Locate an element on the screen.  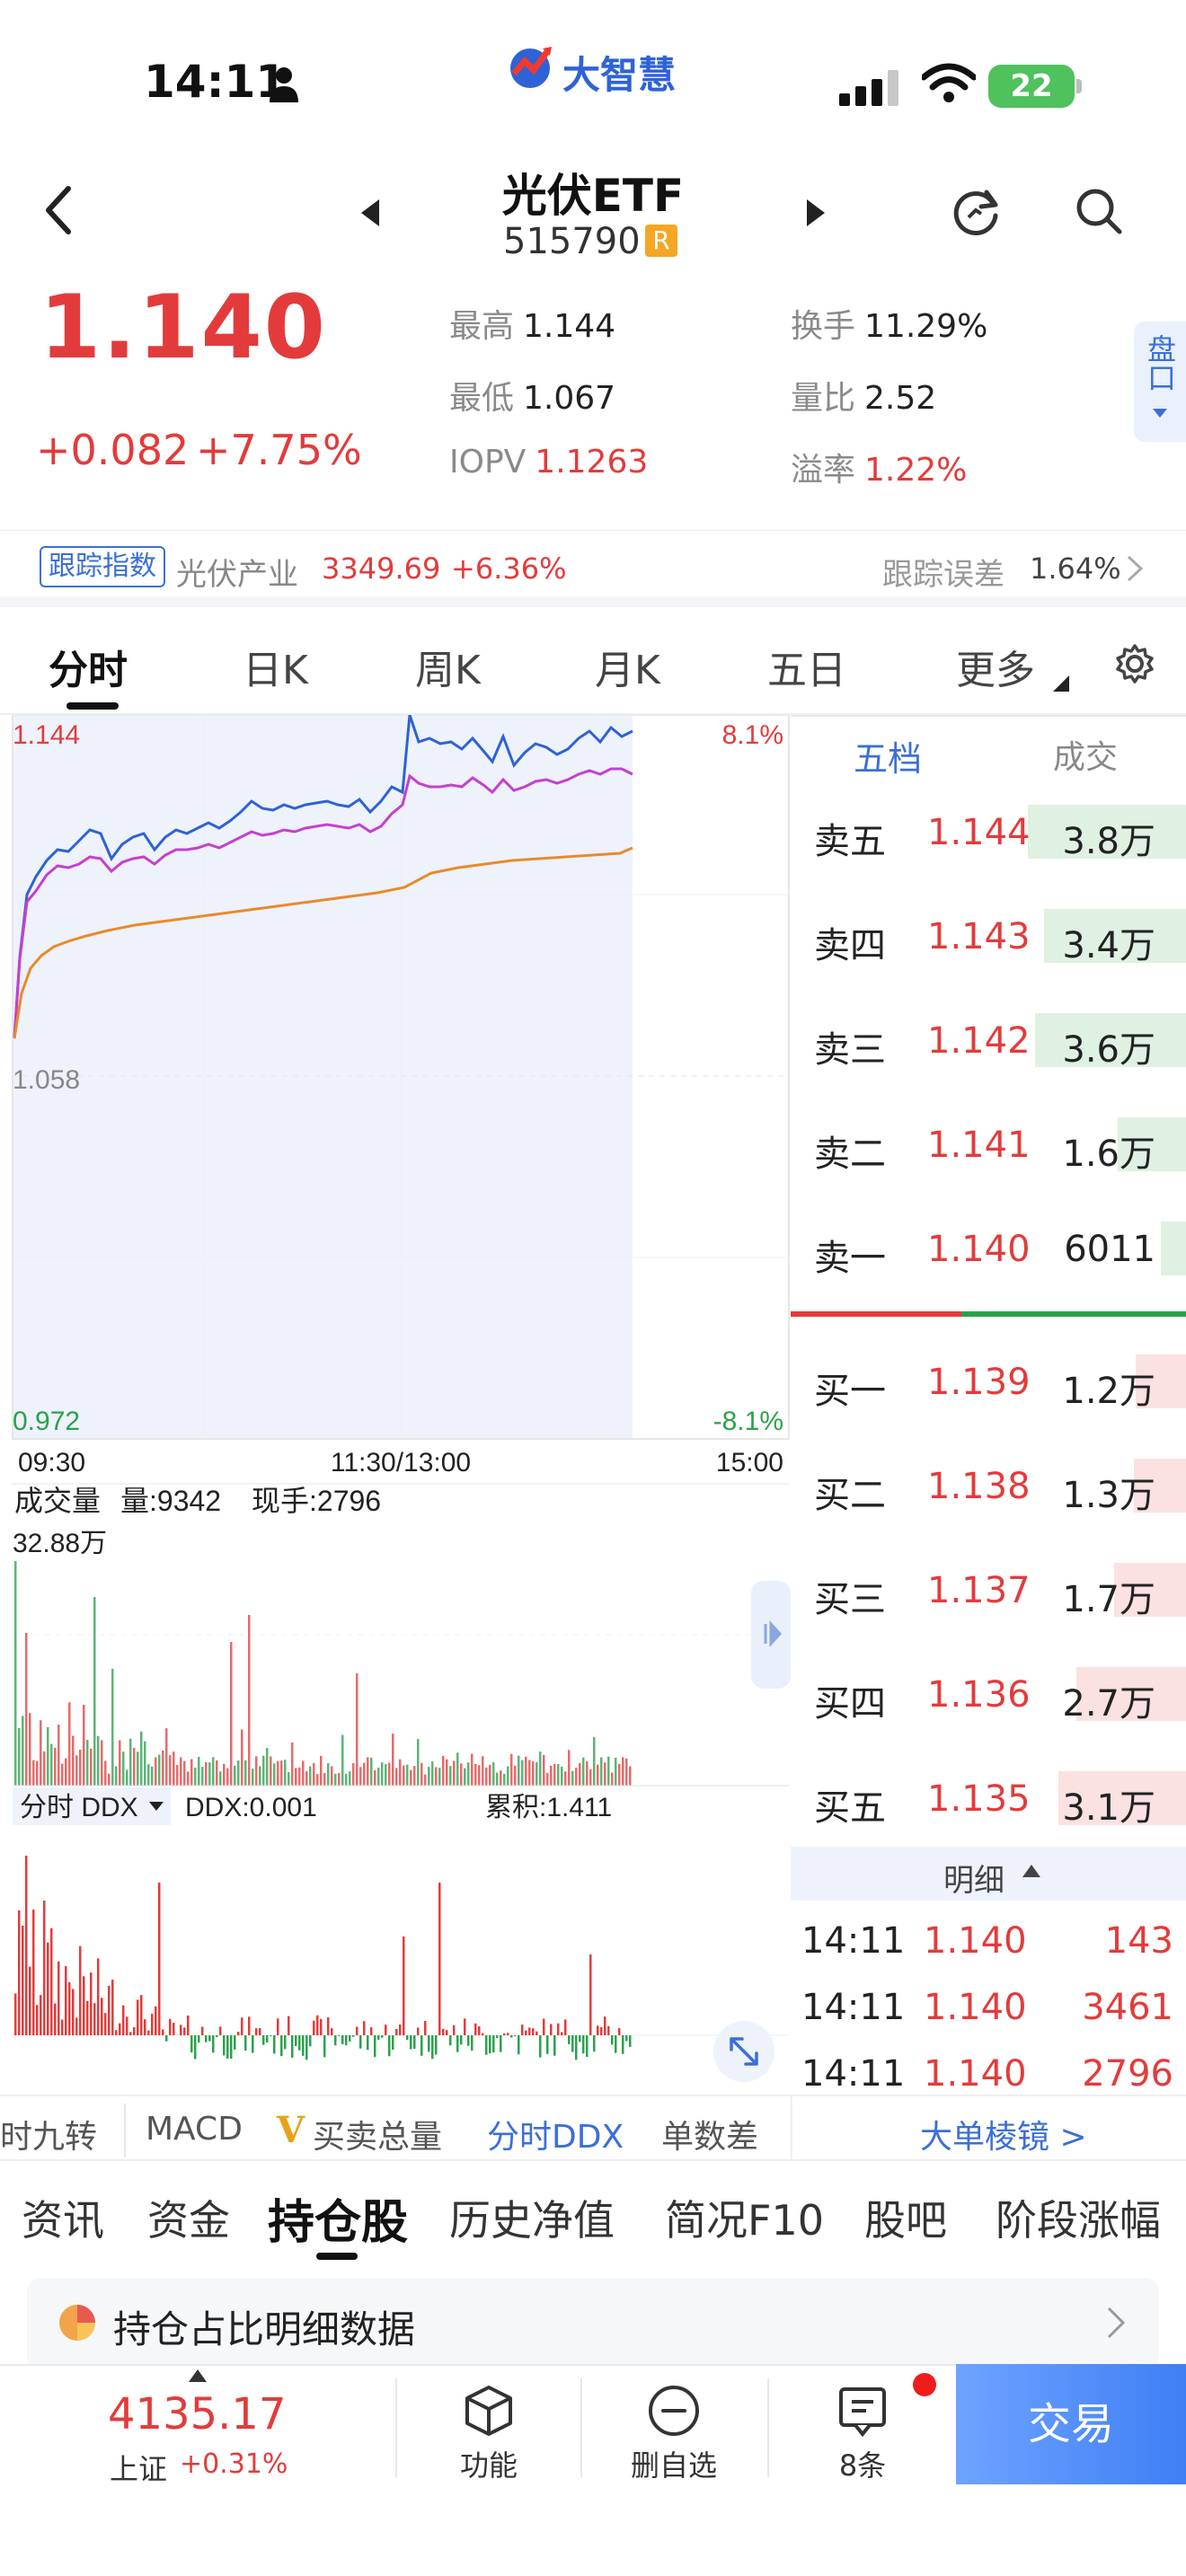
tab-five-levels: 五档 is located at coordinates (888, 759).